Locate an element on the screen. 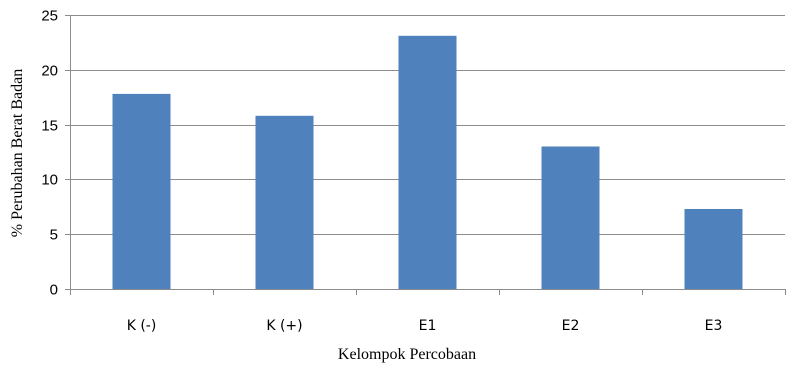 Image resolution: width=791 pixels, height=367 pixels. x-tick-label: E2 is located at coordinates (571, 326).